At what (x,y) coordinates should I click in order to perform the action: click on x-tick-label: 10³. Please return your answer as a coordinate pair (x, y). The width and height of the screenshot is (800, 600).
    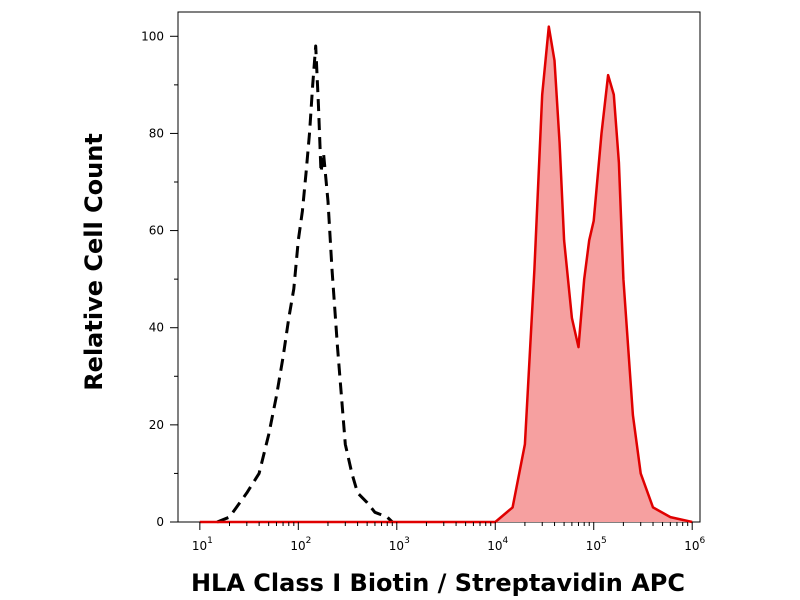
    Looking at the image, I should click on (399, 544).